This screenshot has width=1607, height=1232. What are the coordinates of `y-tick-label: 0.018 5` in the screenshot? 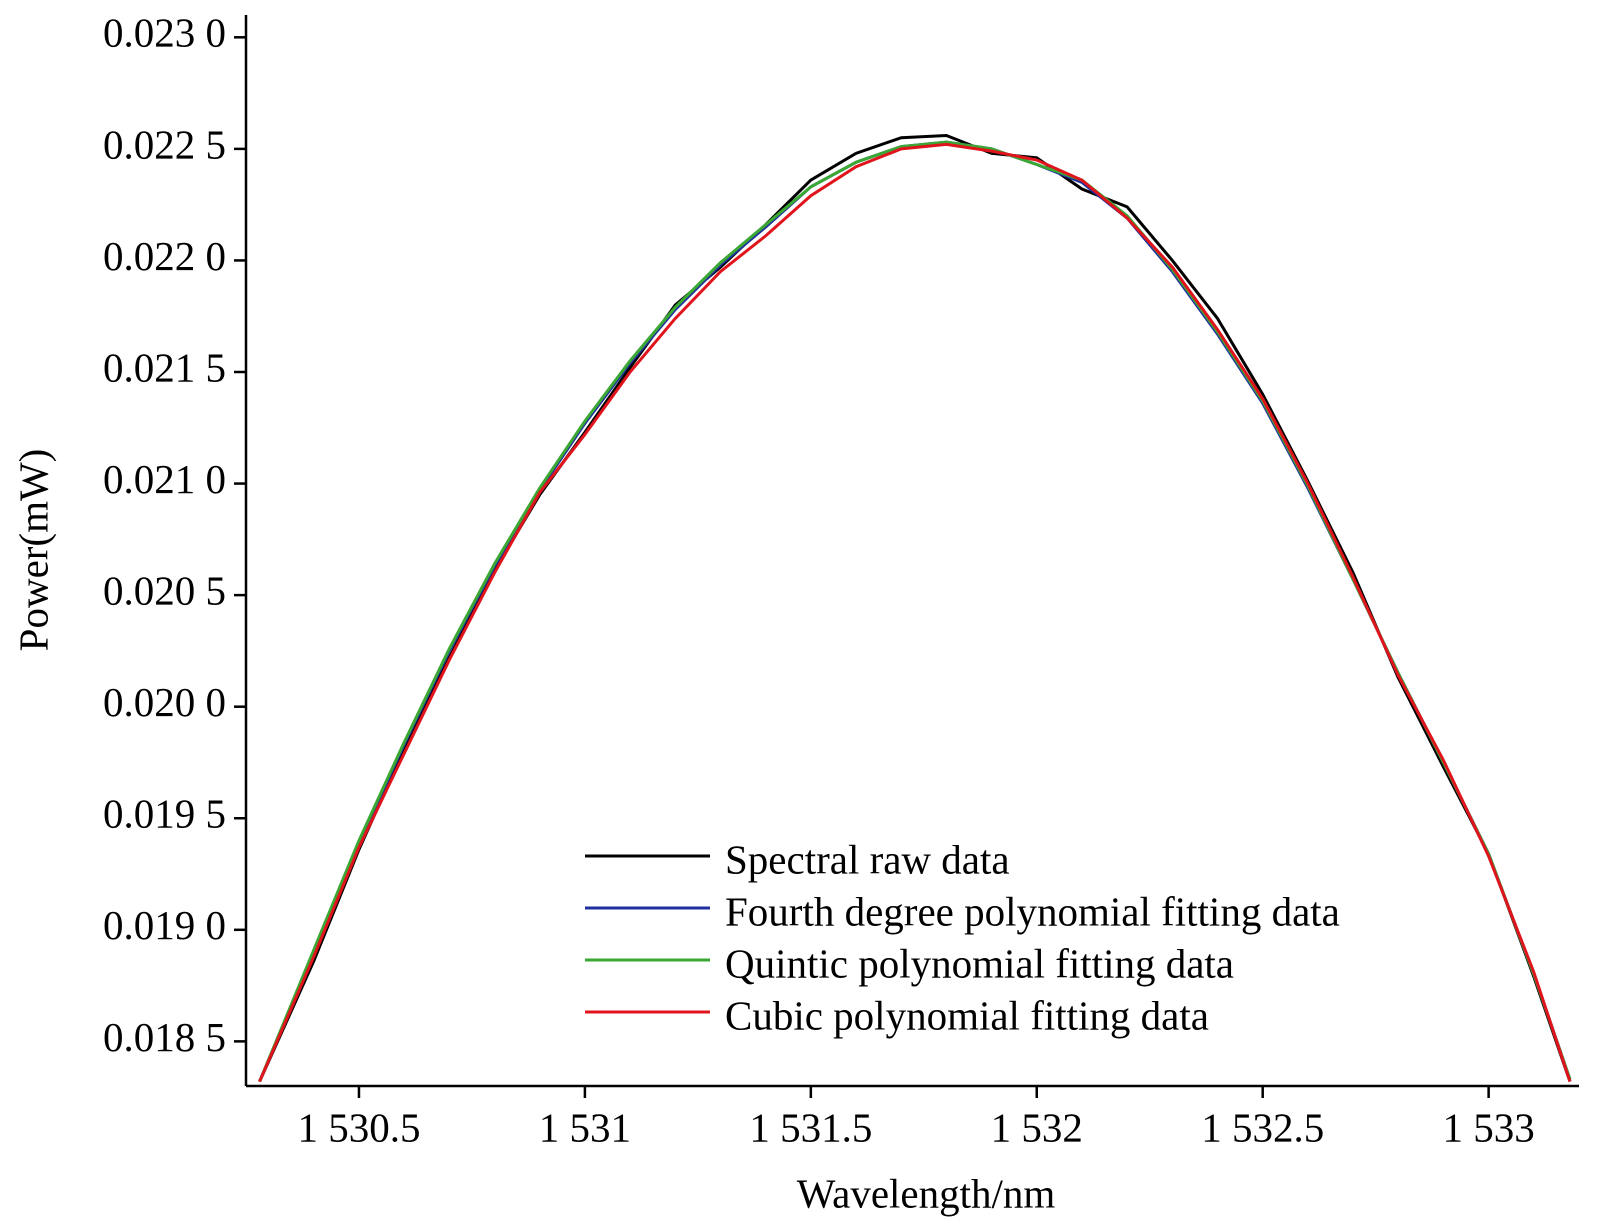 It's located at (164, 1037).